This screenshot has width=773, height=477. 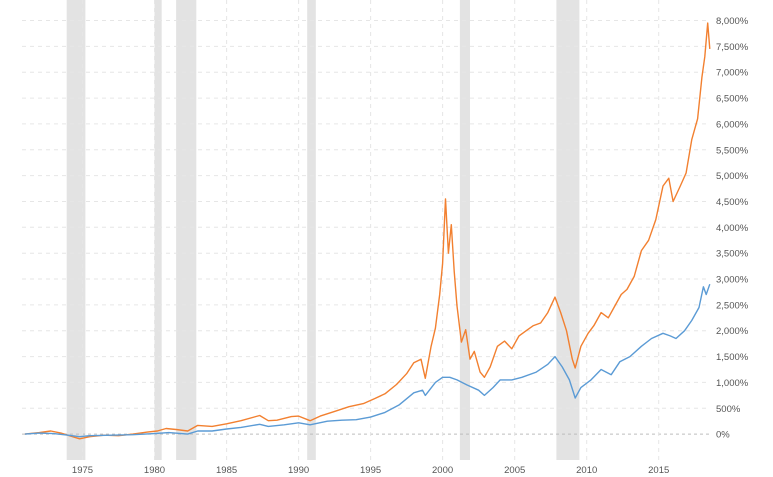 What do you see at coordinates (732, 280) in the screenshot?
I see `y-tick-label: 3,000%` at bounding box center [732, 280].